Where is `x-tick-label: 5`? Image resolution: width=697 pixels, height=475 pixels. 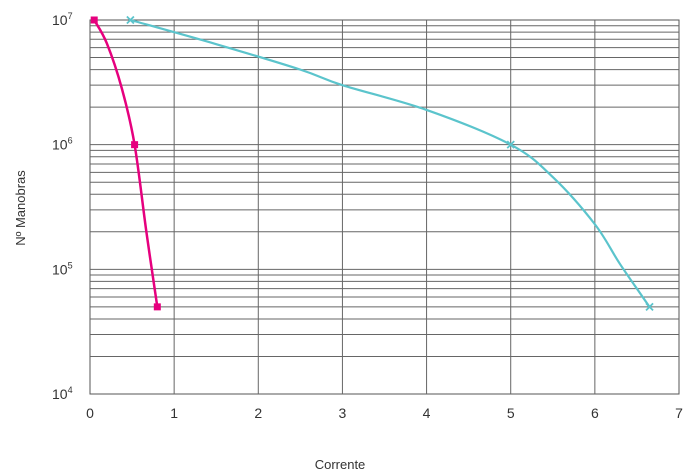
x-tick-label: 5 is located at coordinates (511, 413).